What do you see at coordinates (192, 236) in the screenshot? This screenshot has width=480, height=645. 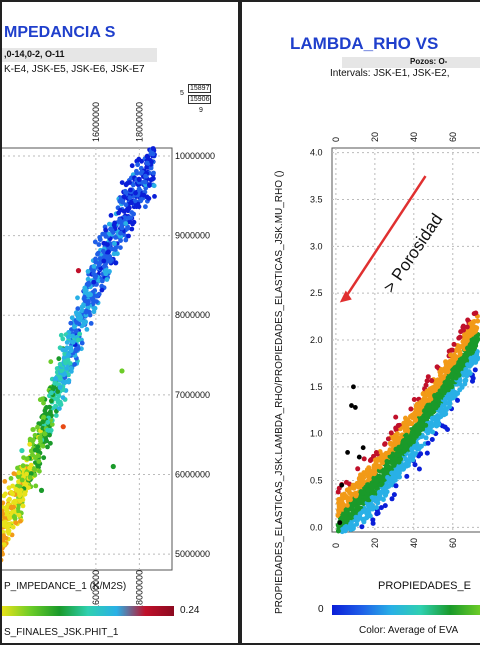 I see `left-right-tick: 9000000` at bounding box center [192, 236].